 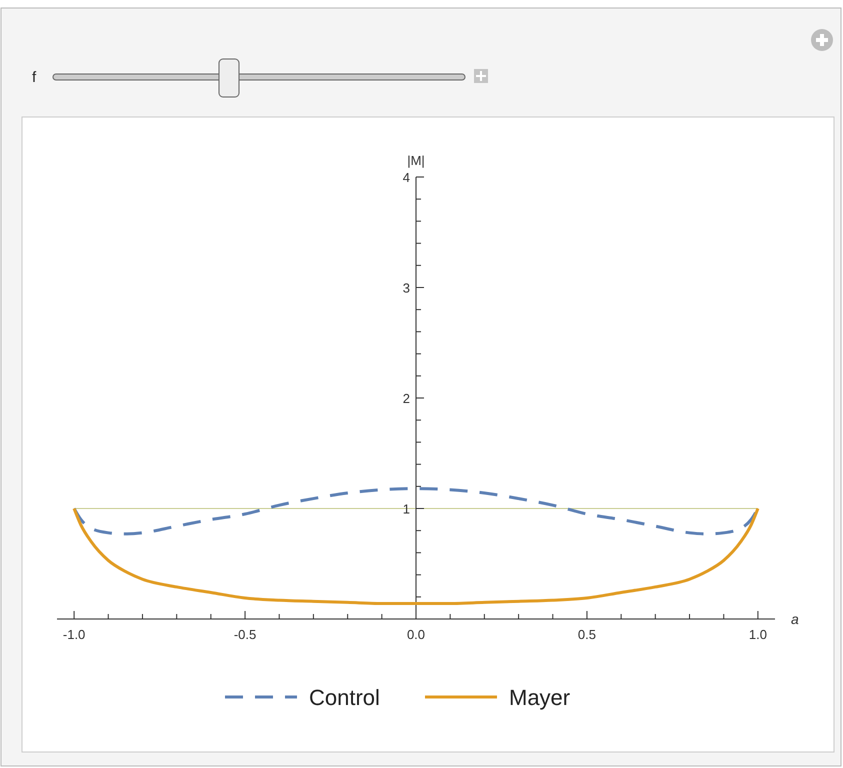 What do you see at coordinates (344, 697) in the screenshot?
I see `legend-label: Control` at bounding box center [344, 697].